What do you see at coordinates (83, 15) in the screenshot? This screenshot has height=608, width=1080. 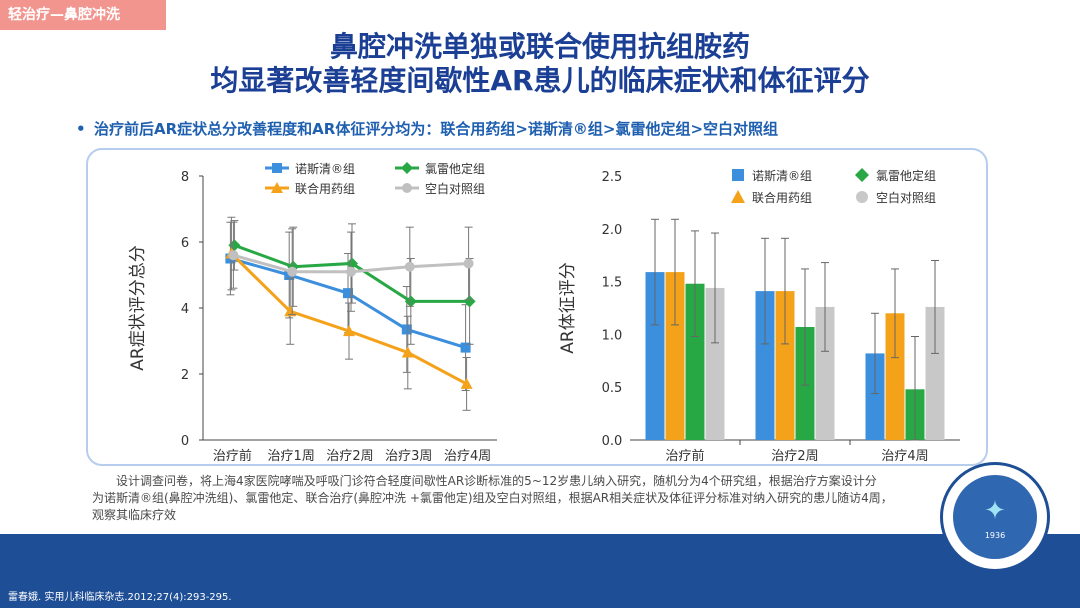 I see `section-tag: 轻治疗—鼻腔冲洗` at bounding box center [83, 15].